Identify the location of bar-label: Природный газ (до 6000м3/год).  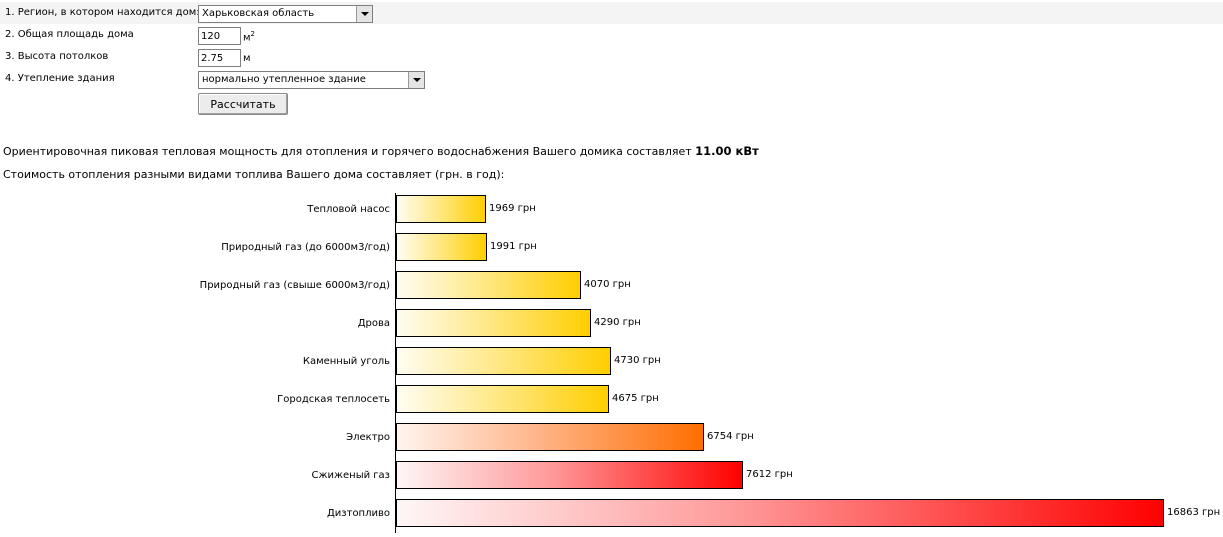
(305, 247).